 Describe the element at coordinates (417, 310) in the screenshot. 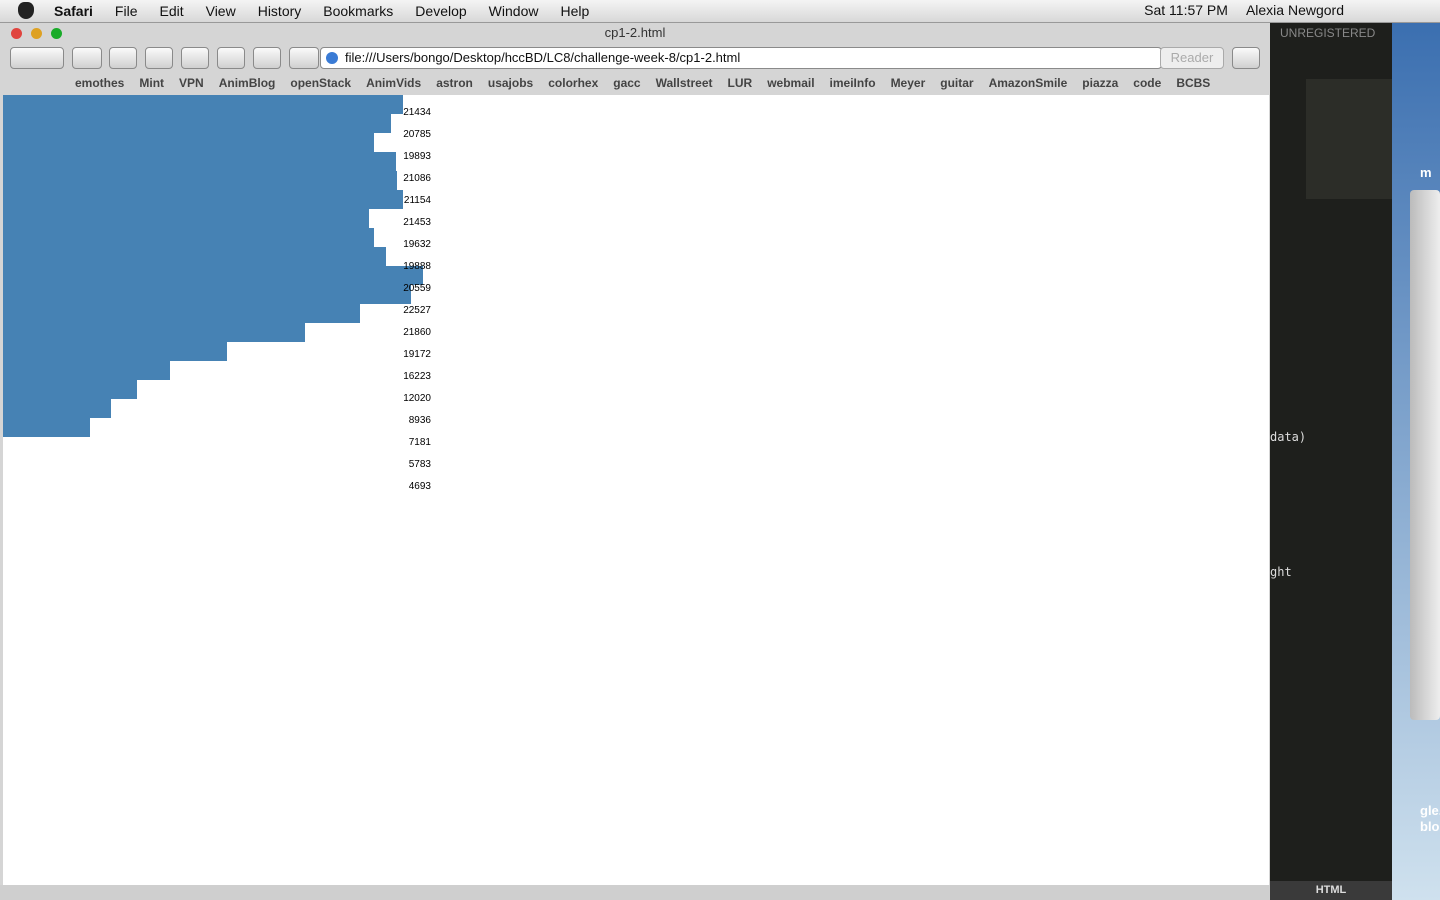

I see `value-label: 22527` at that location.